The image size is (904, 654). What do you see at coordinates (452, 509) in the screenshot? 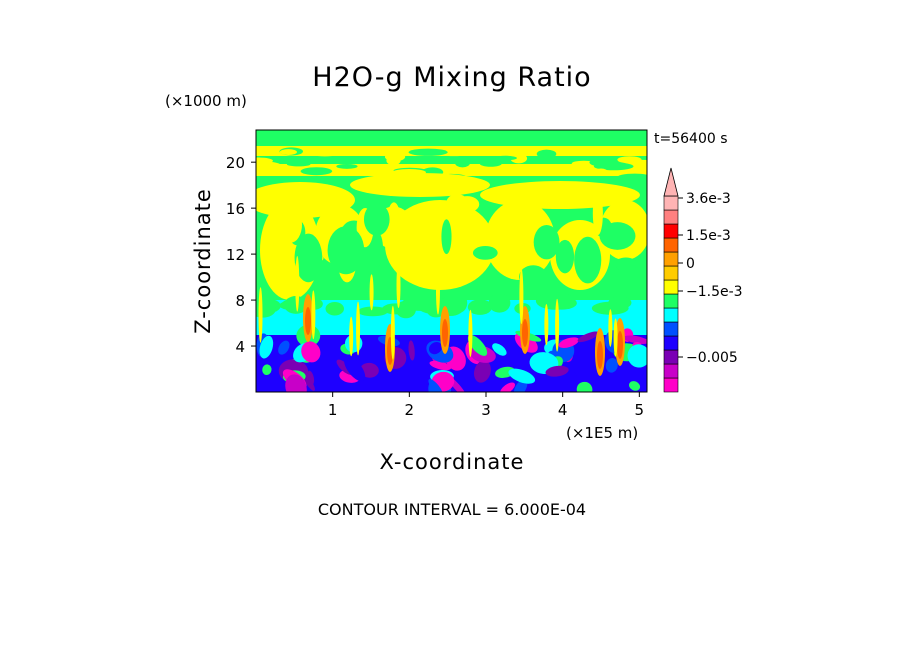
I see `contour-interval-label: CONTOUR INTERVAL = 6.000E-04` at bounding box center [452, 509].